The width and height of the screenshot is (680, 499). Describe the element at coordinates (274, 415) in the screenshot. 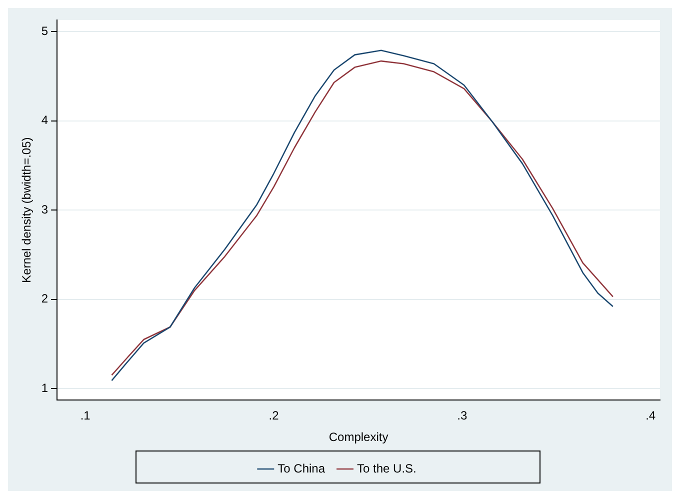

I see `x-tick-label: .2` at that location.